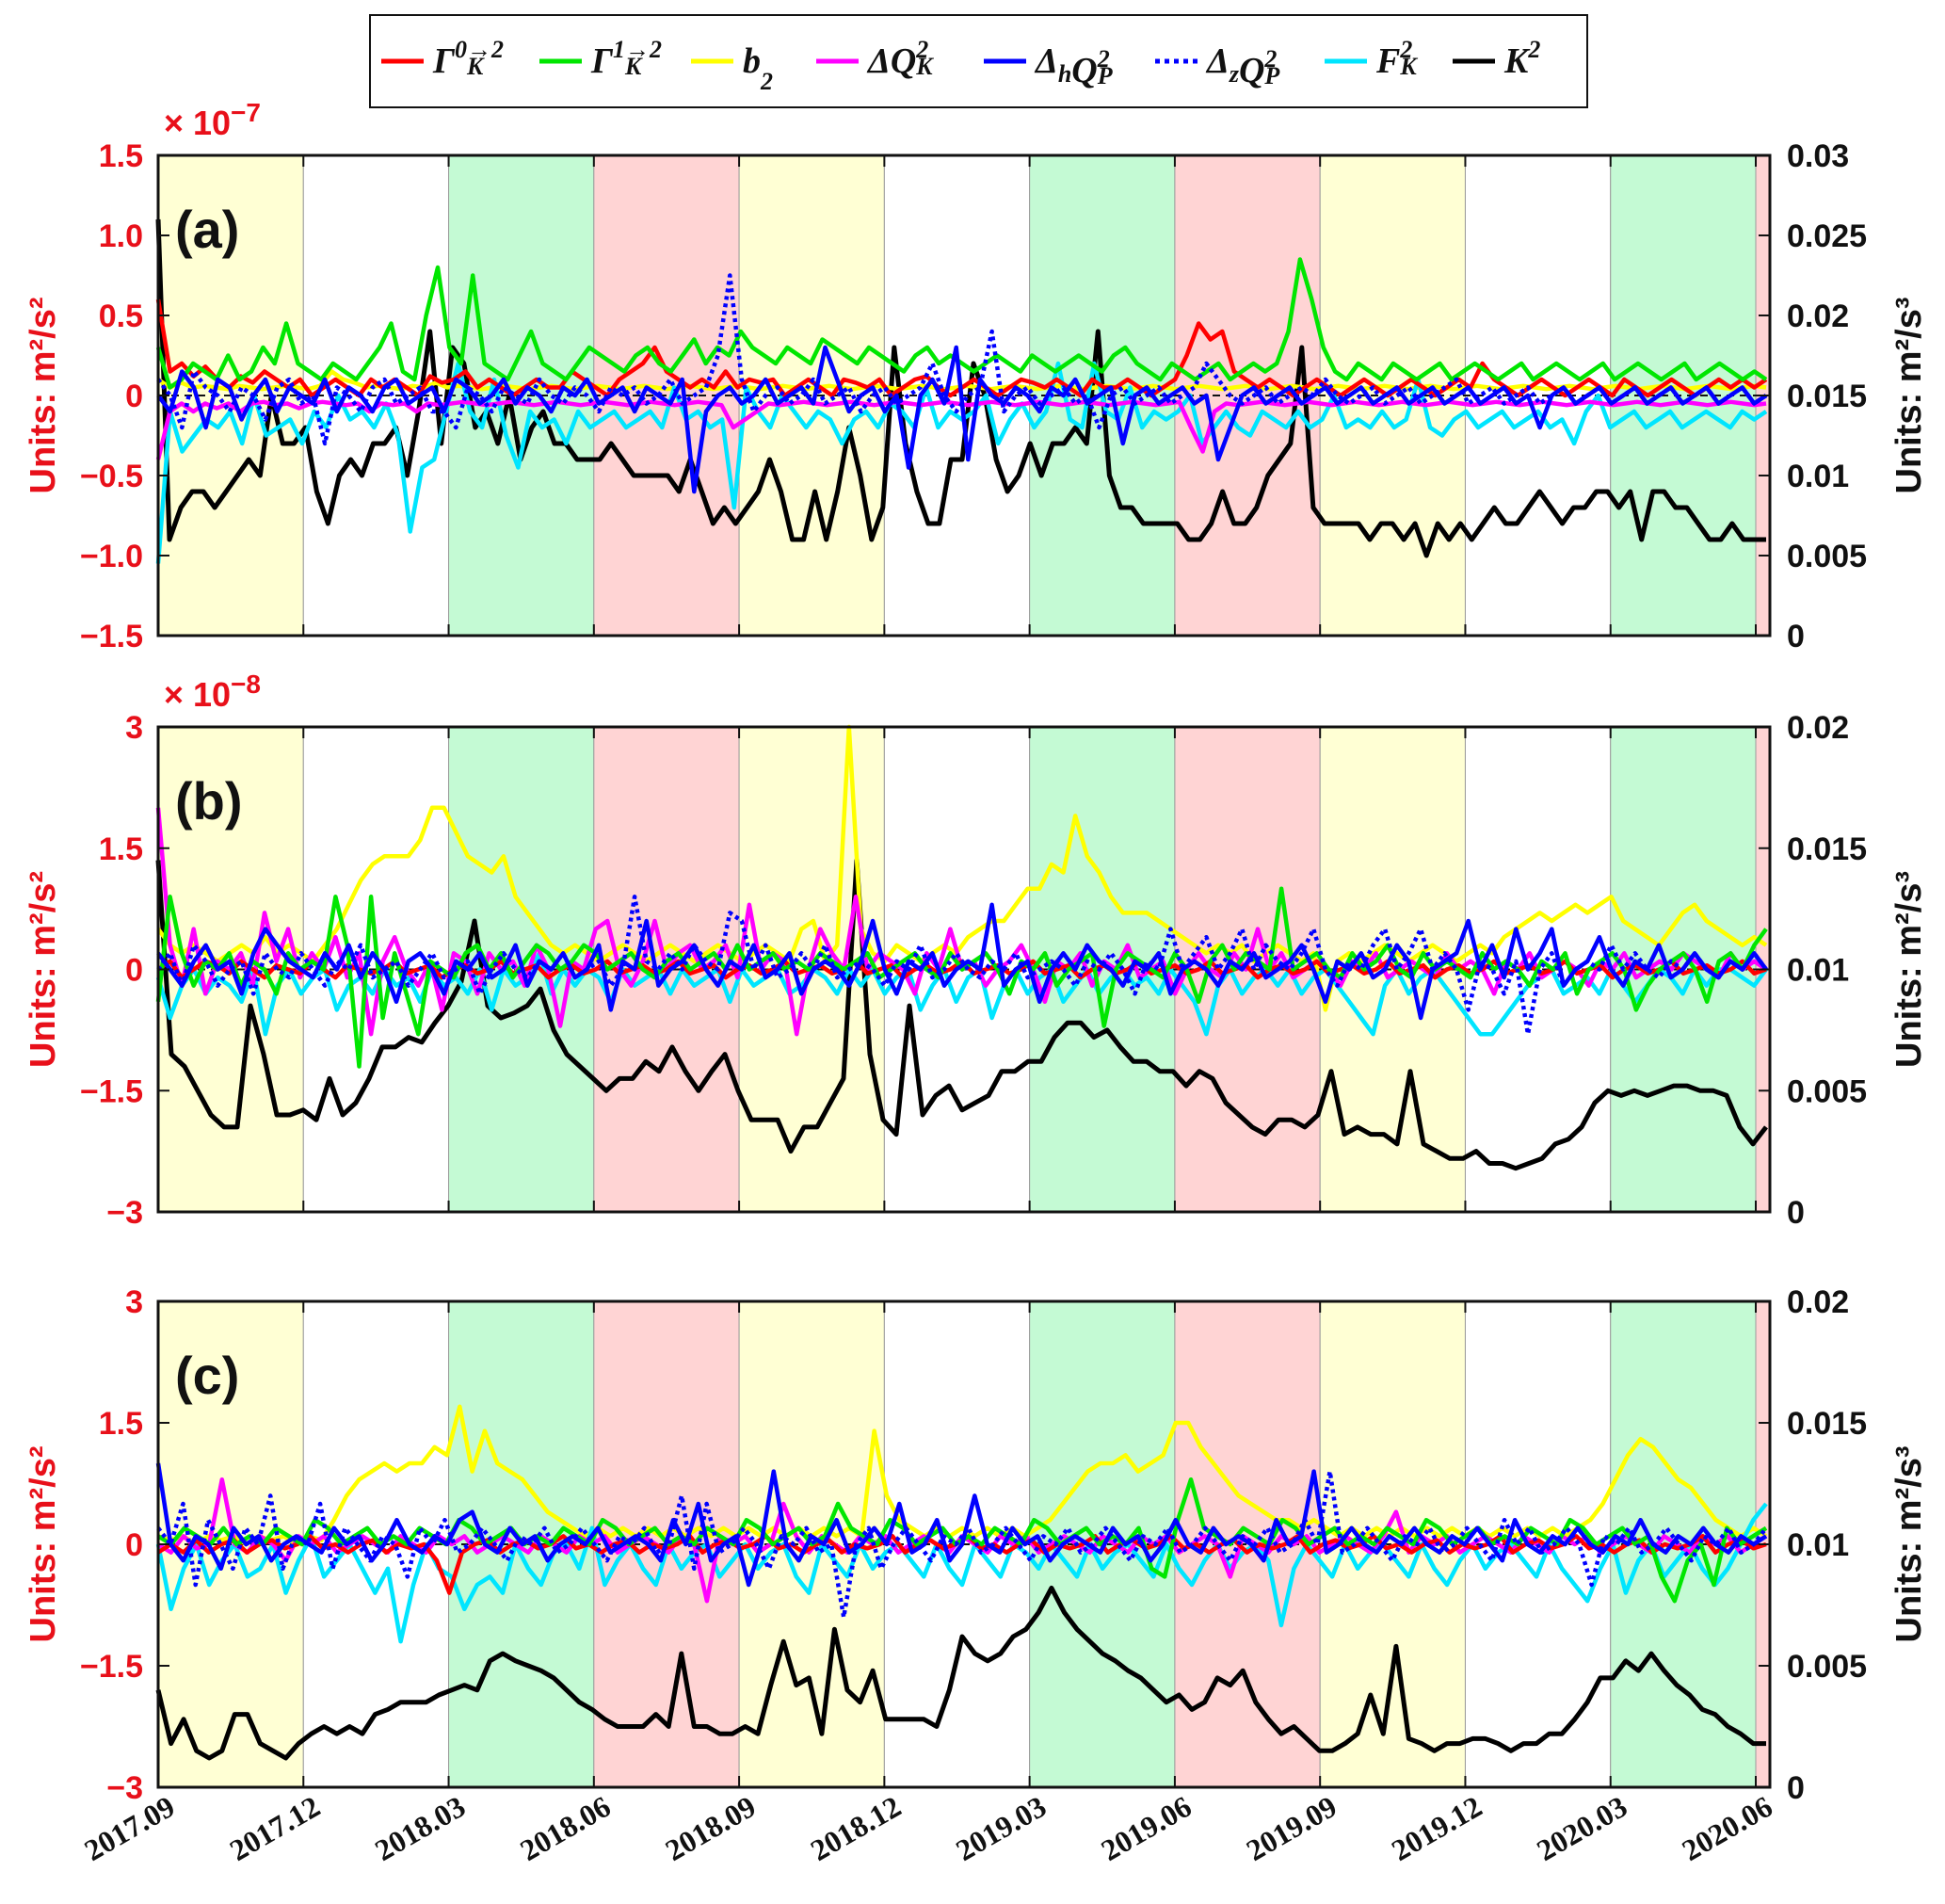  I want to click on y-tick-right-label: 0.025, so click(1827, 236).